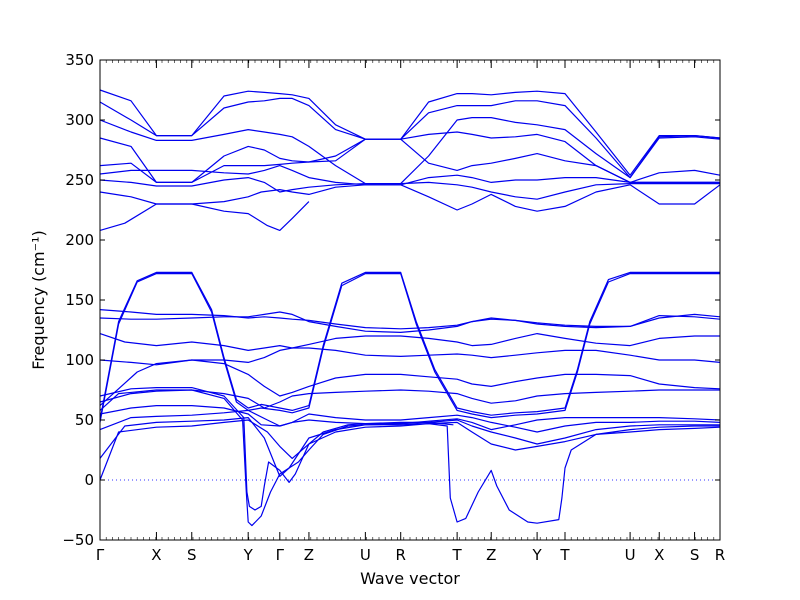 This screenshot has height=600, width=800. What do you see at coordinates (410, 578) in the screenshot?
I see `x-axis-label: Wave vector` at bounding box center [410, 578].